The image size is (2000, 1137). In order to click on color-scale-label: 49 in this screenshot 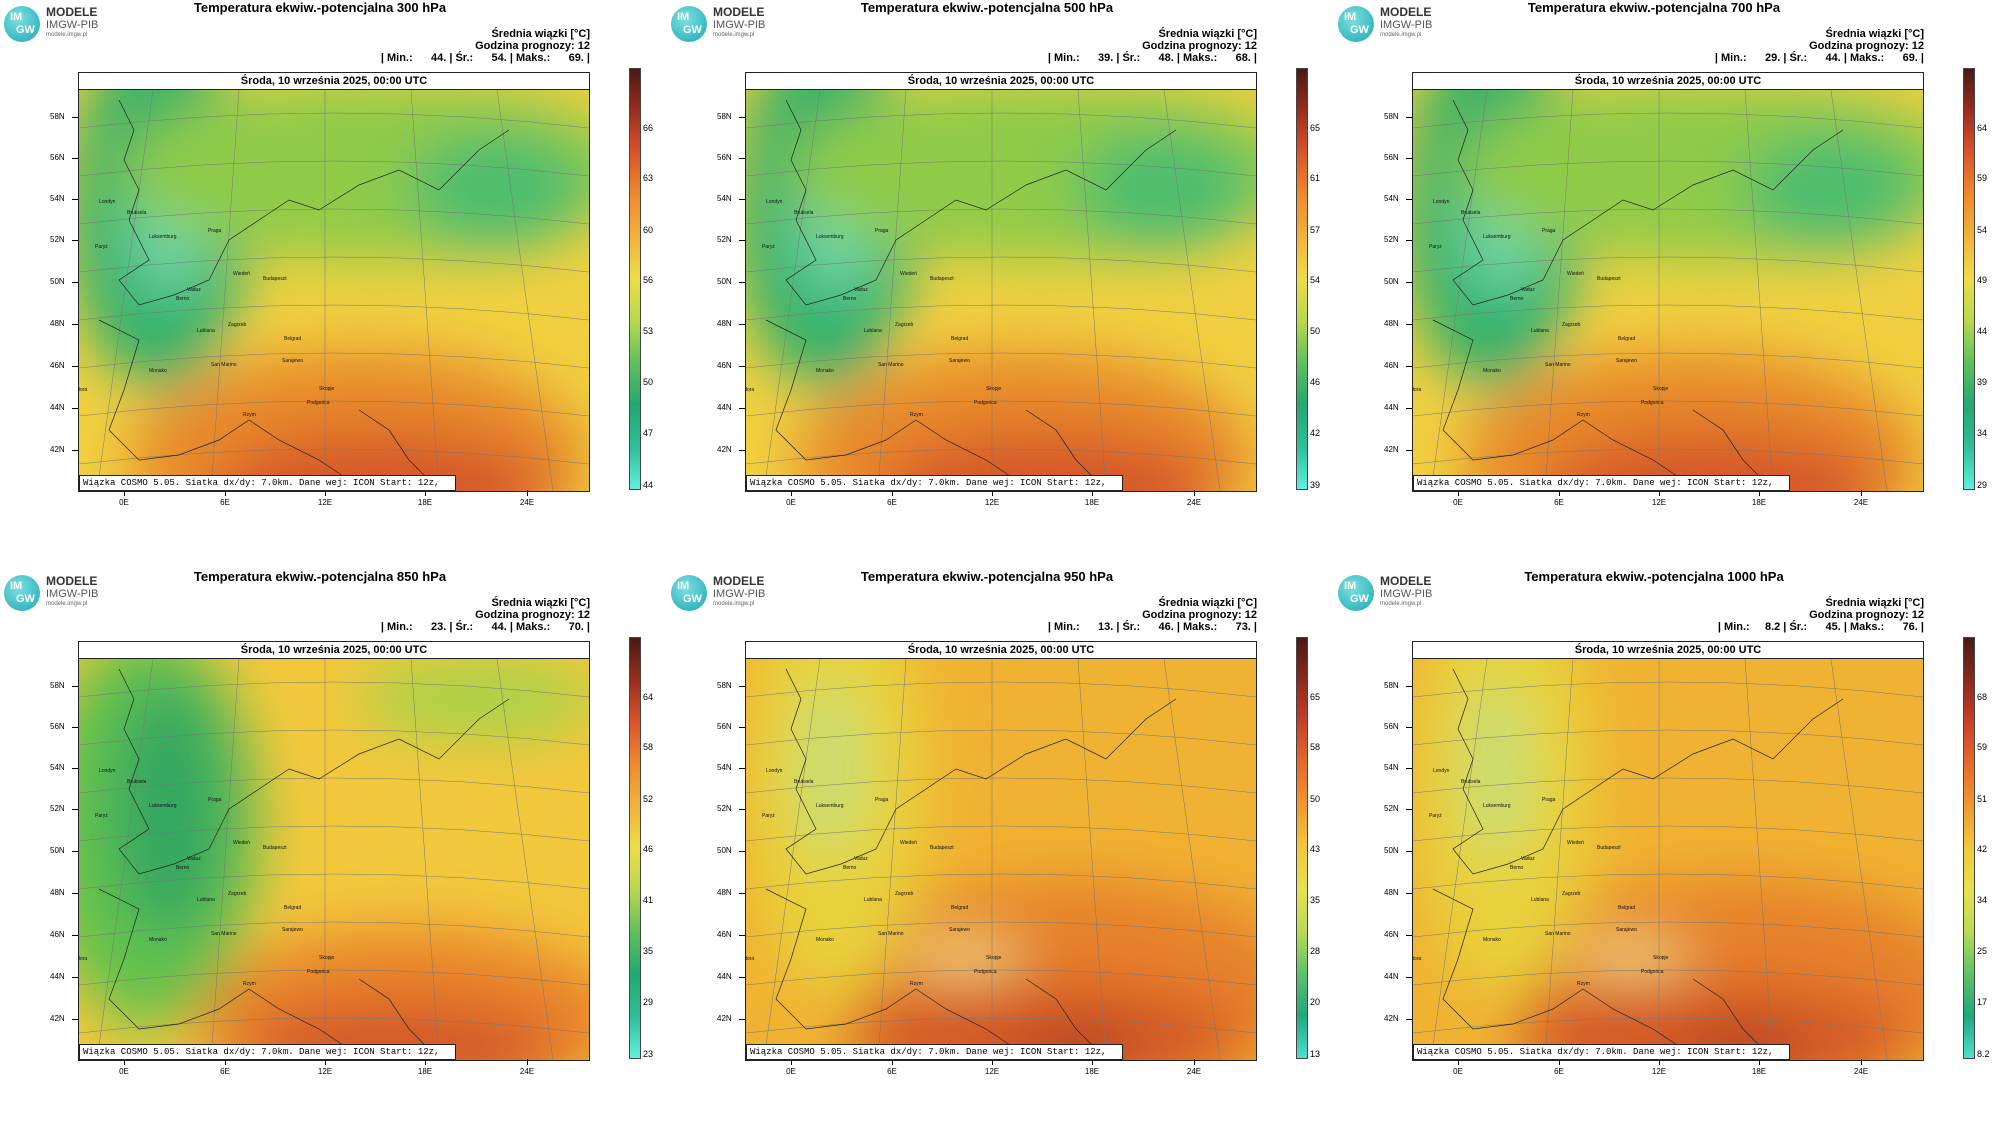, I will do `click(1982, 280)`.